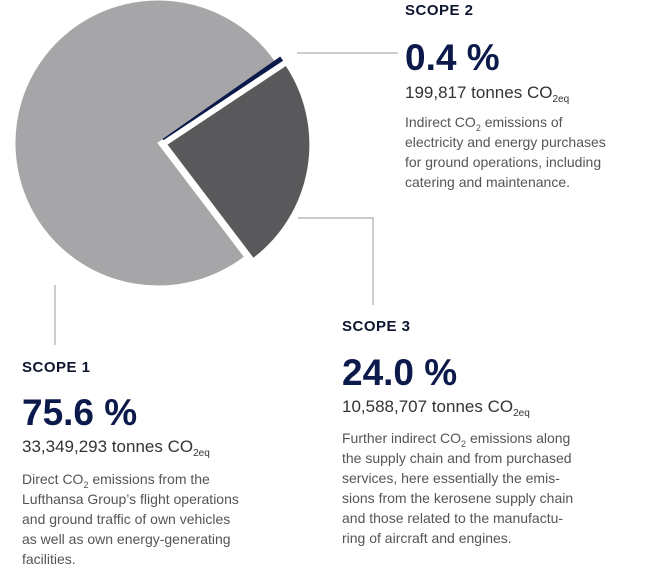  I want to click on description-line: and ground traffic of own vehicles, so click(126, 519).